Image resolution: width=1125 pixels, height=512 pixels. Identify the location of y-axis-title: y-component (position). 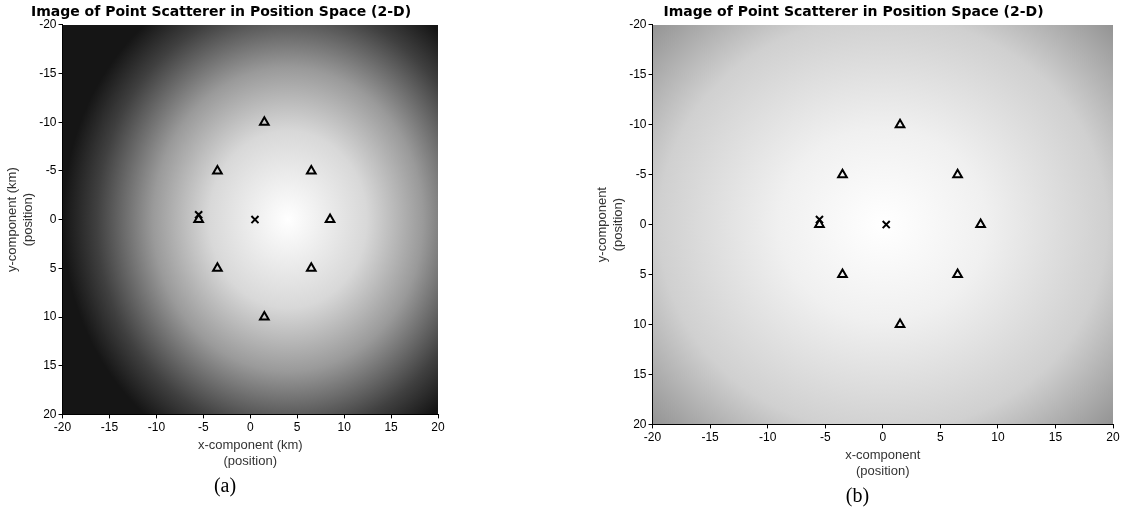
(609, 224).